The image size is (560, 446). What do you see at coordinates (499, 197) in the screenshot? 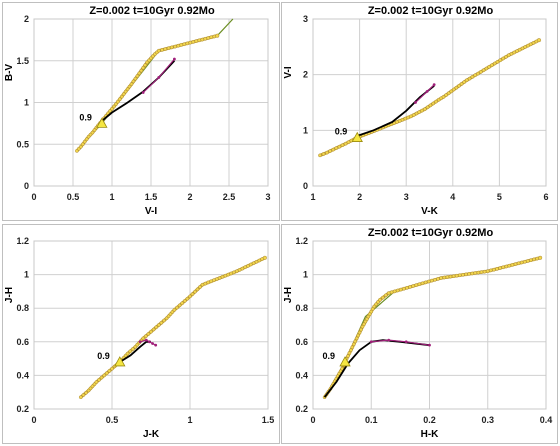
I see `x-tick-label: 5` at bounding box center [499, 197].